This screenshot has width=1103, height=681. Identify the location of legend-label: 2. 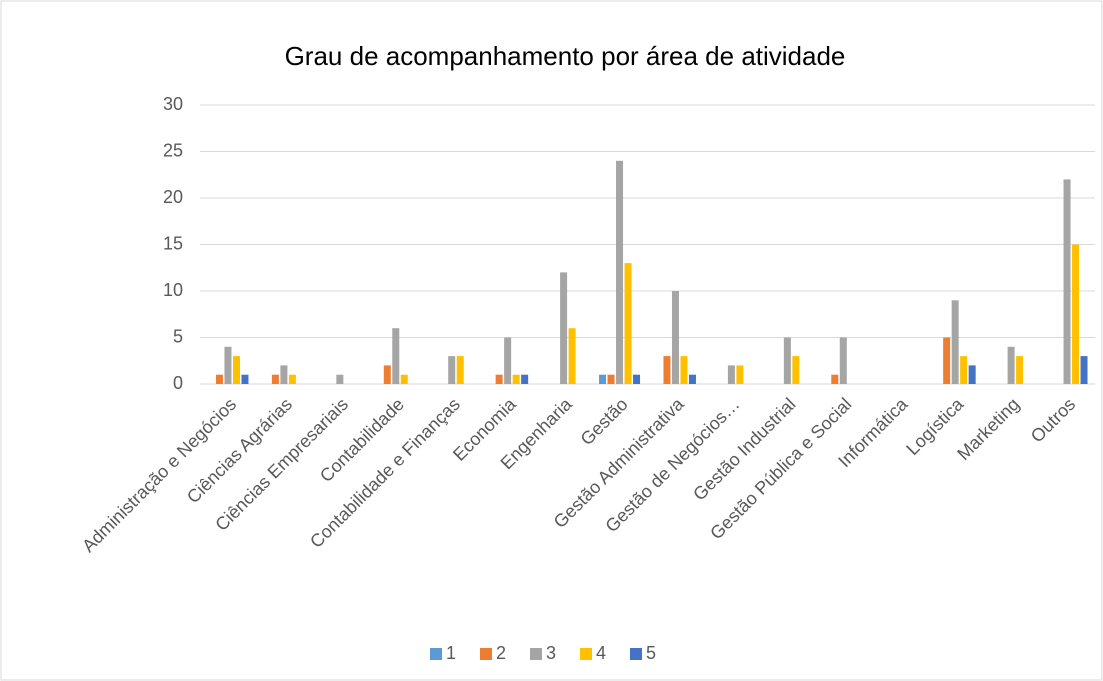
(501, 653).